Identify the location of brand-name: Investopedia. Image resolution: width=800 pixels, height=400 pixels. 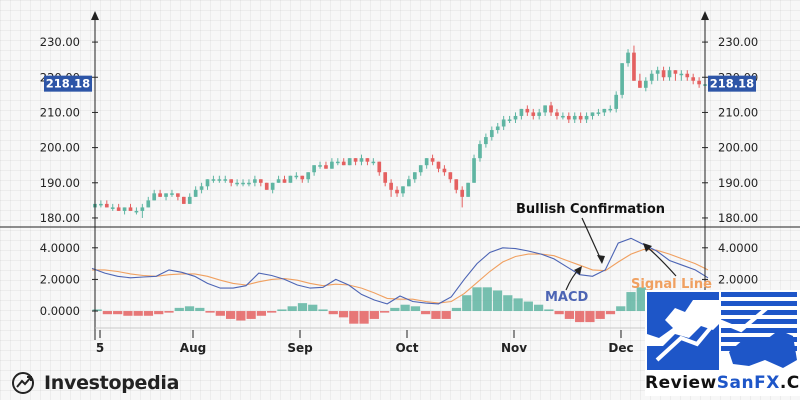
(112, 383).